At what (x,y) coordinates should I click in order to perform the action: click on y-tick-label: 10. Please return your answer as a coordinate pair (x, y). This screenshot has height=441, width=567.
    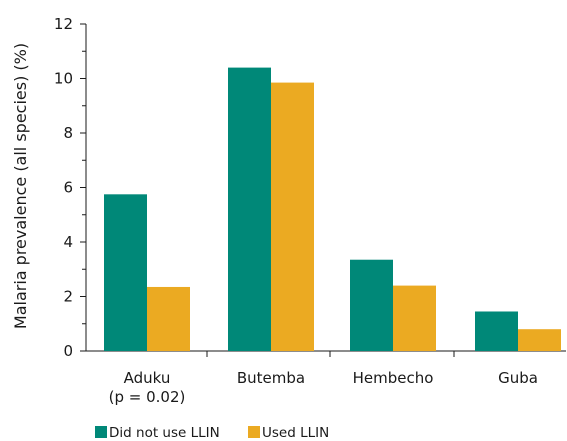
    Looking at the image, I should click on (63, 79).